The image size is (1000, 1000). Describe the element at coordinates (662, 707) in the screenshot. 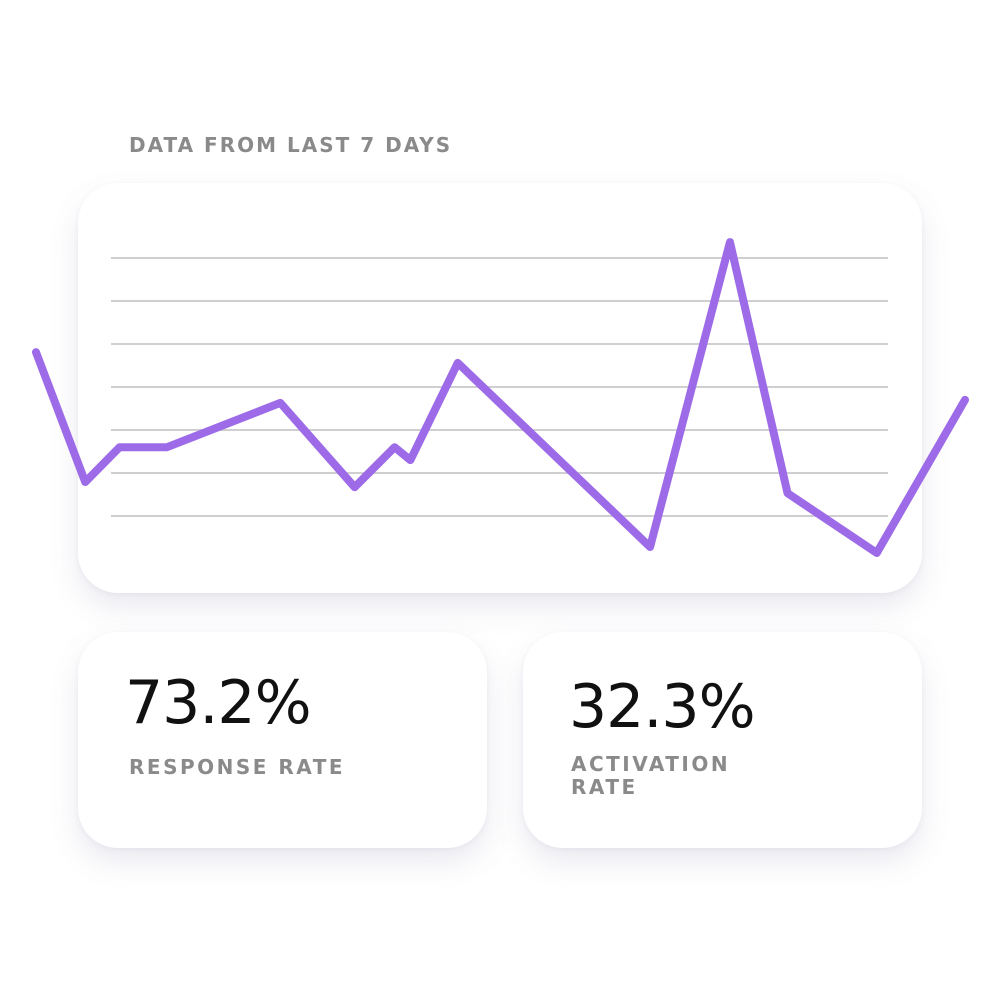

I see `stat-value: 32.3%` at that location.